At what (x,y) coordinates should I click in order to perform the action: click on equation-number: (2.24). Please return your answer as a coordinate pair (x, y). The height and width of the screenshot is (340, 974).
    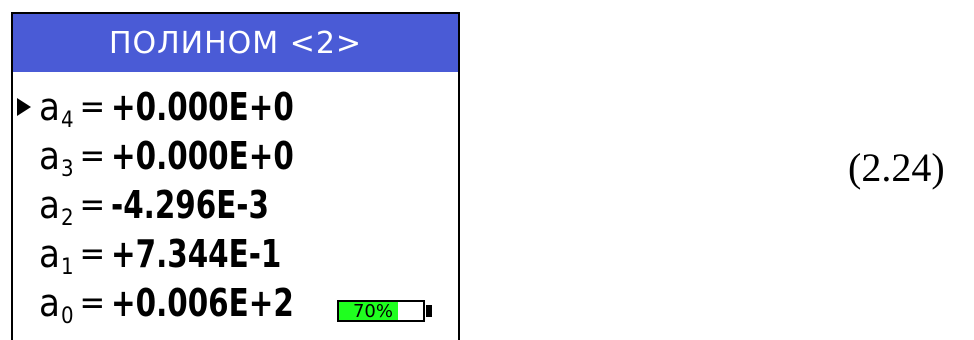
    Looking at the image, I should click on (896, 167).